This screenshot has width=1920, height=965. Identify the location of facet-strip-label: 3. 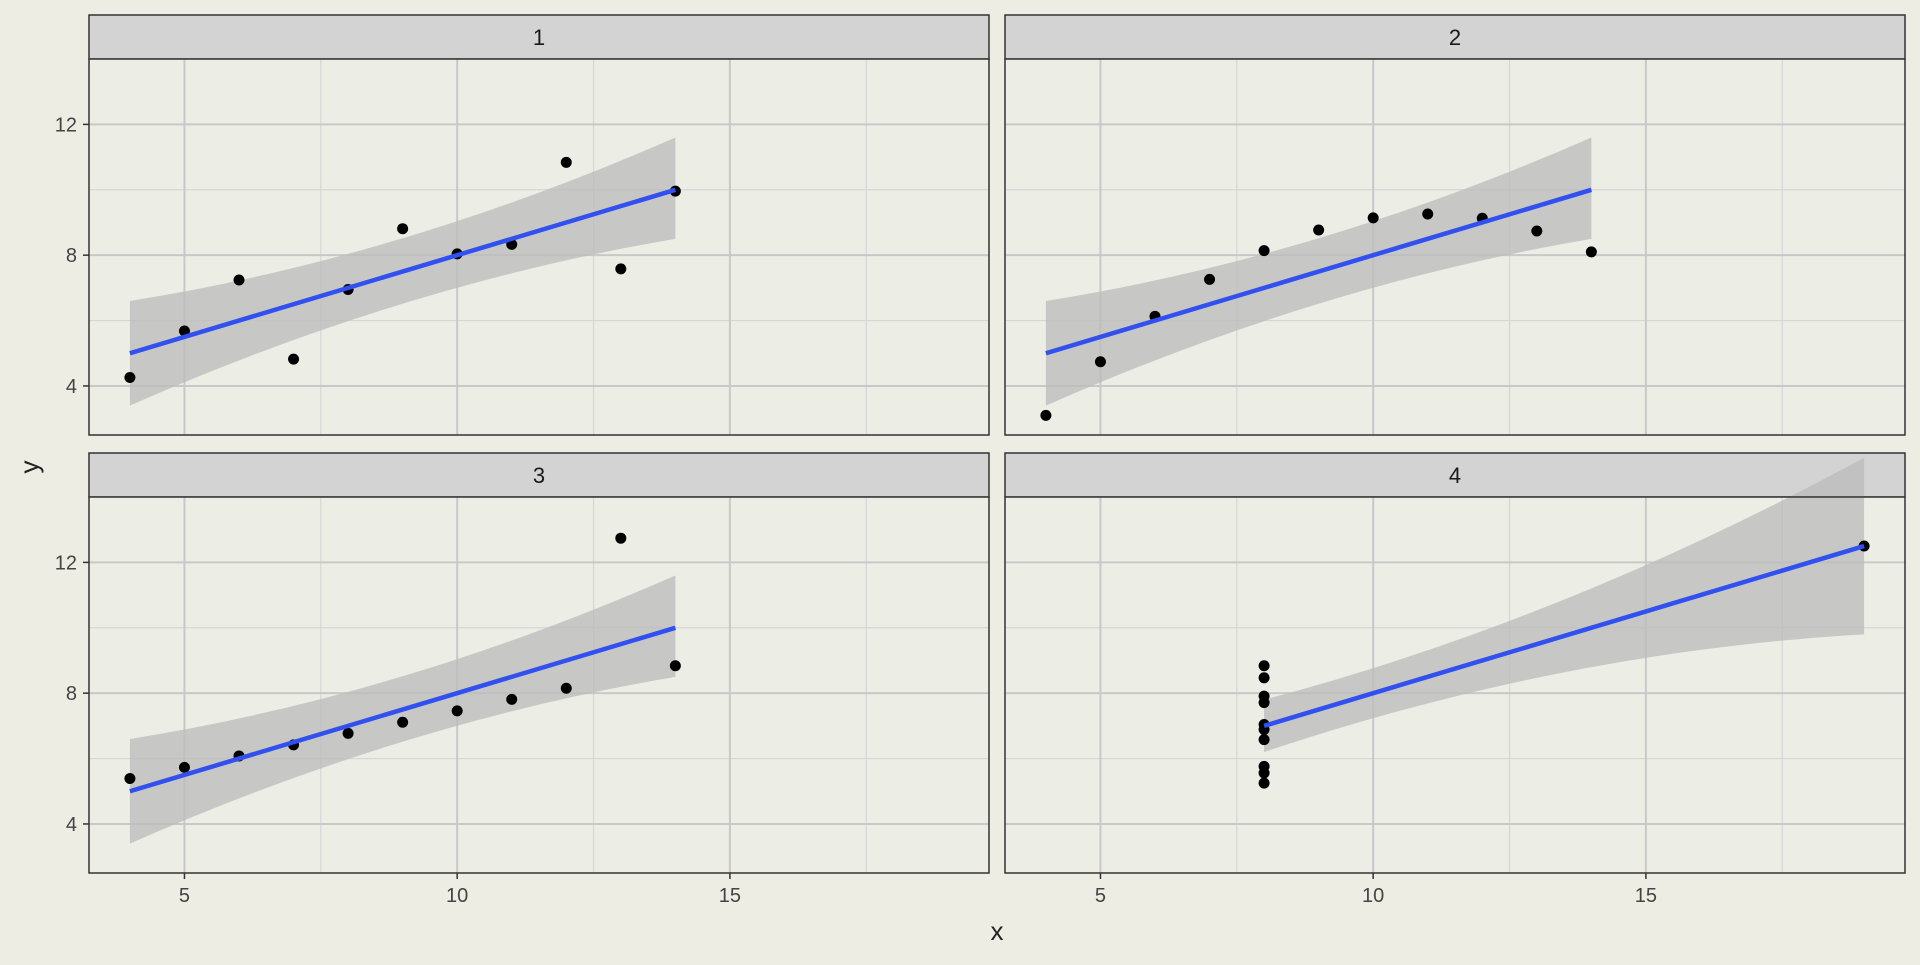
(539, 475).